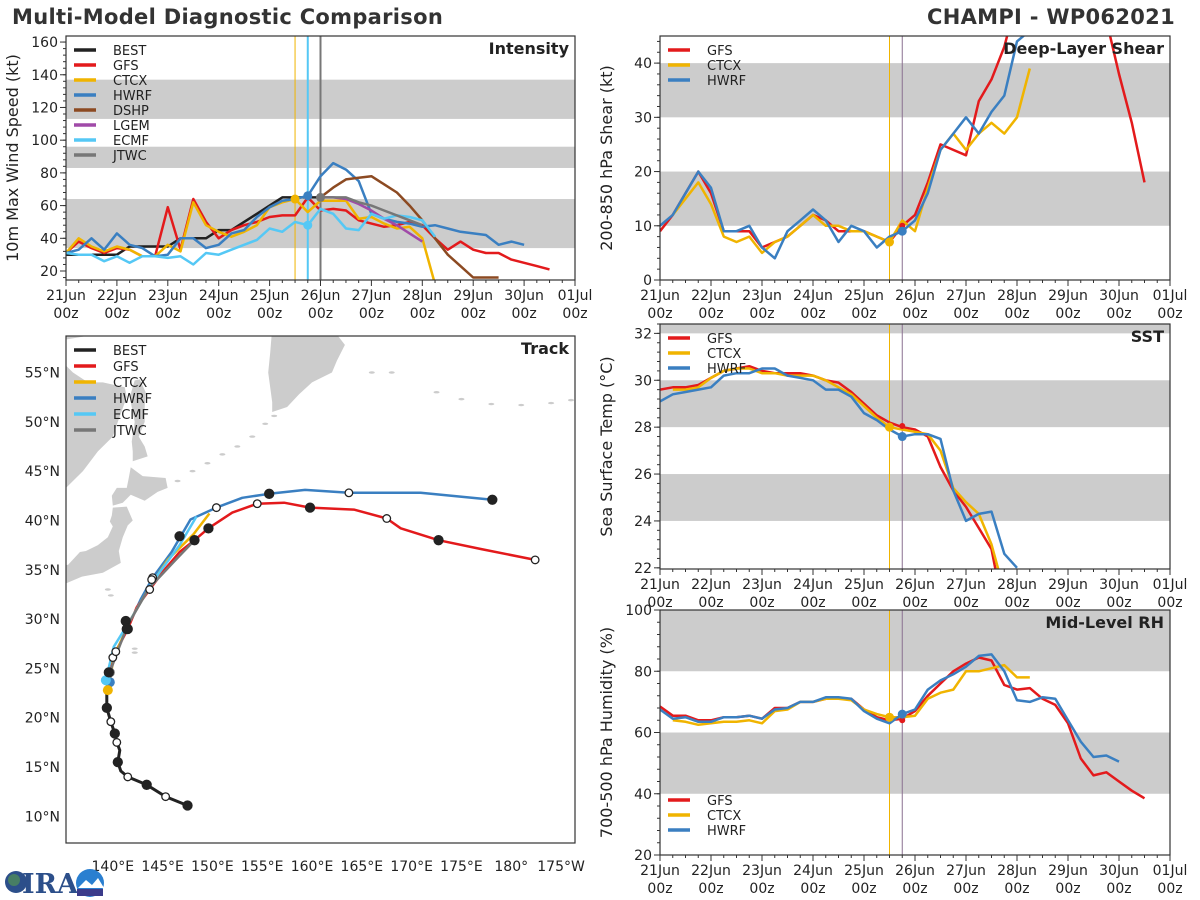 This screenshot has height=900, width=1200. I want to click on lat-tick-label: 35°N, so click(42, 571).